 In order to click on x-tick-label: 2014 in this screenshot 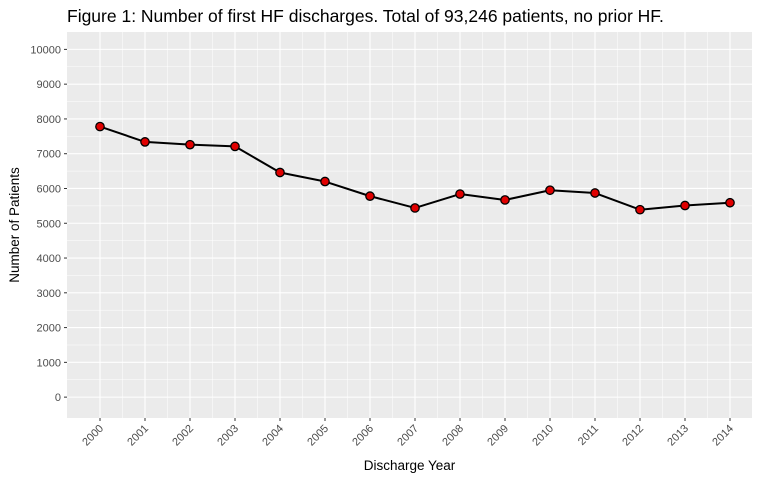, I will do `click(723, 436)`.